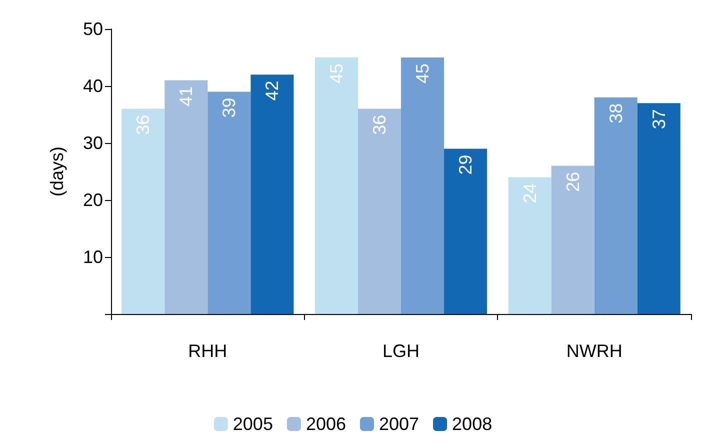 The image size is (707, 448). I want to click on y-tick-label: 20, so click(92, 200).